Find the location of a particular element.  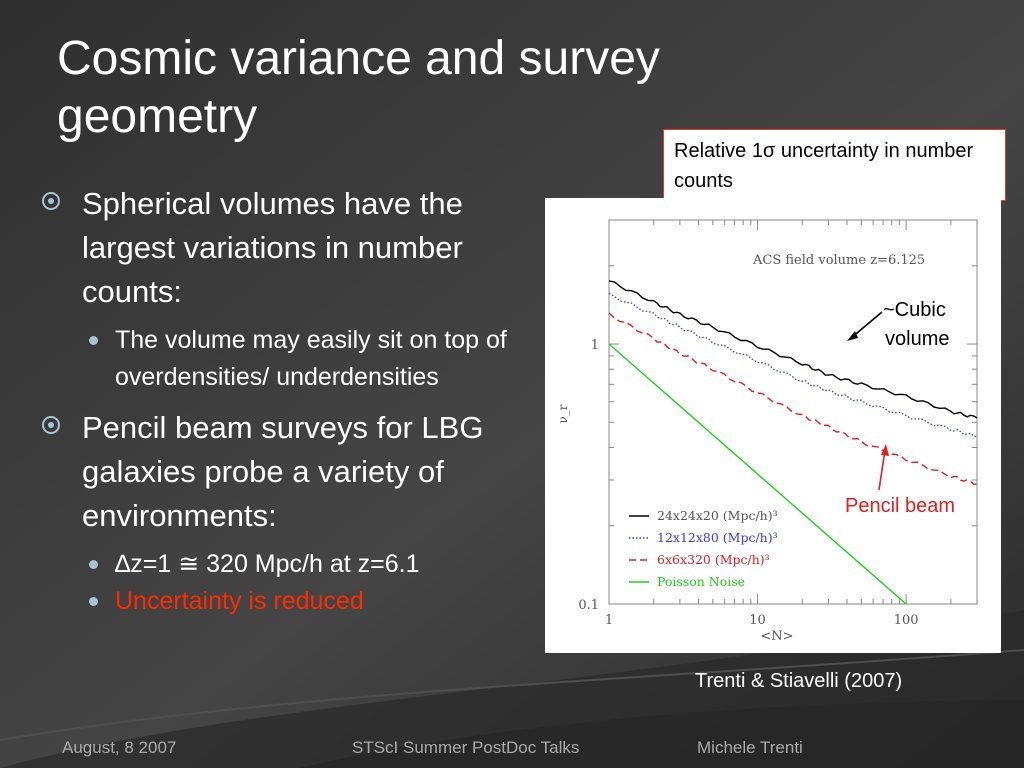

callout-arrowhead-pencil is located at coordinates (885, 450).